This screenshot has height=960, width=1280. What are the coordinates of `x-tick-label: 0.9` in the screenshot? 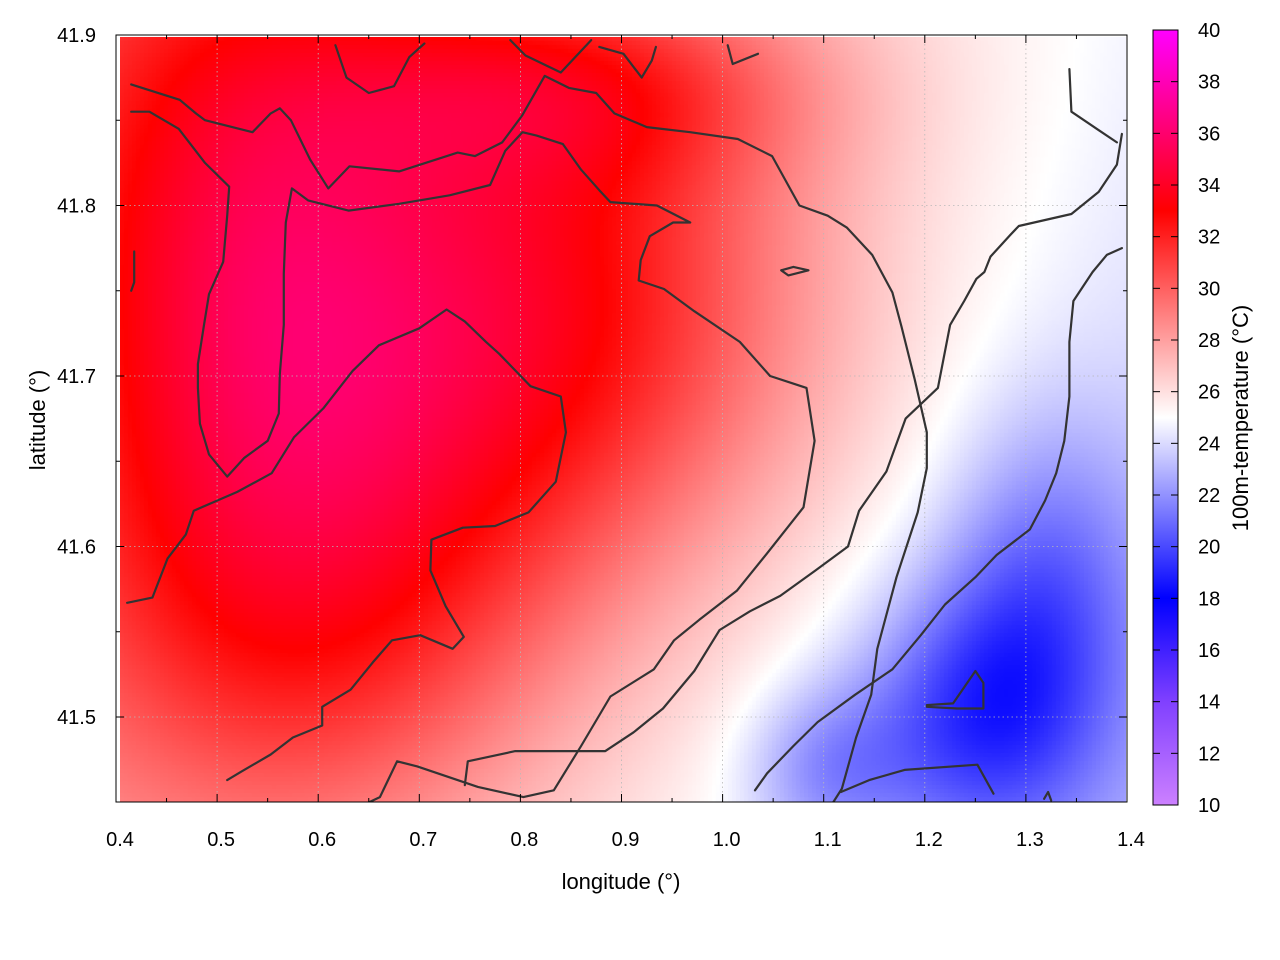 It's located at (626, 840).